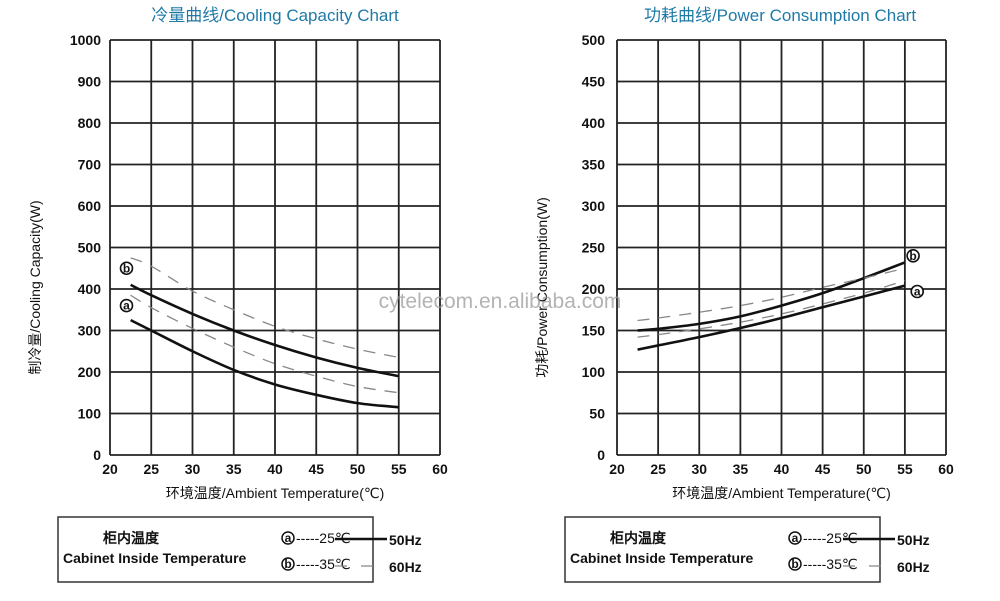 This screenshot has width=1000, height=601. I want to click on y-tick-label: 150, so click(594, 331).